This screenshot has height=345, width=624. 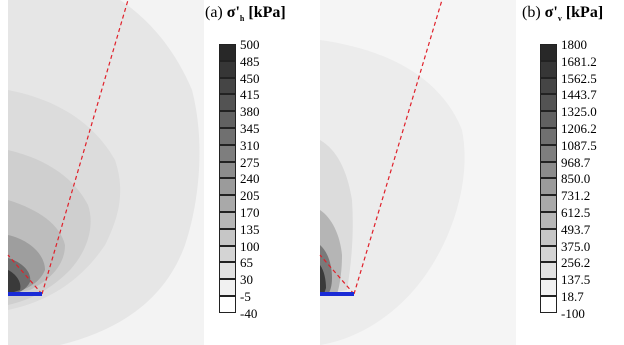 I want to click on colorbar-tick-label: 1562.5, so click(x=579, y=78).